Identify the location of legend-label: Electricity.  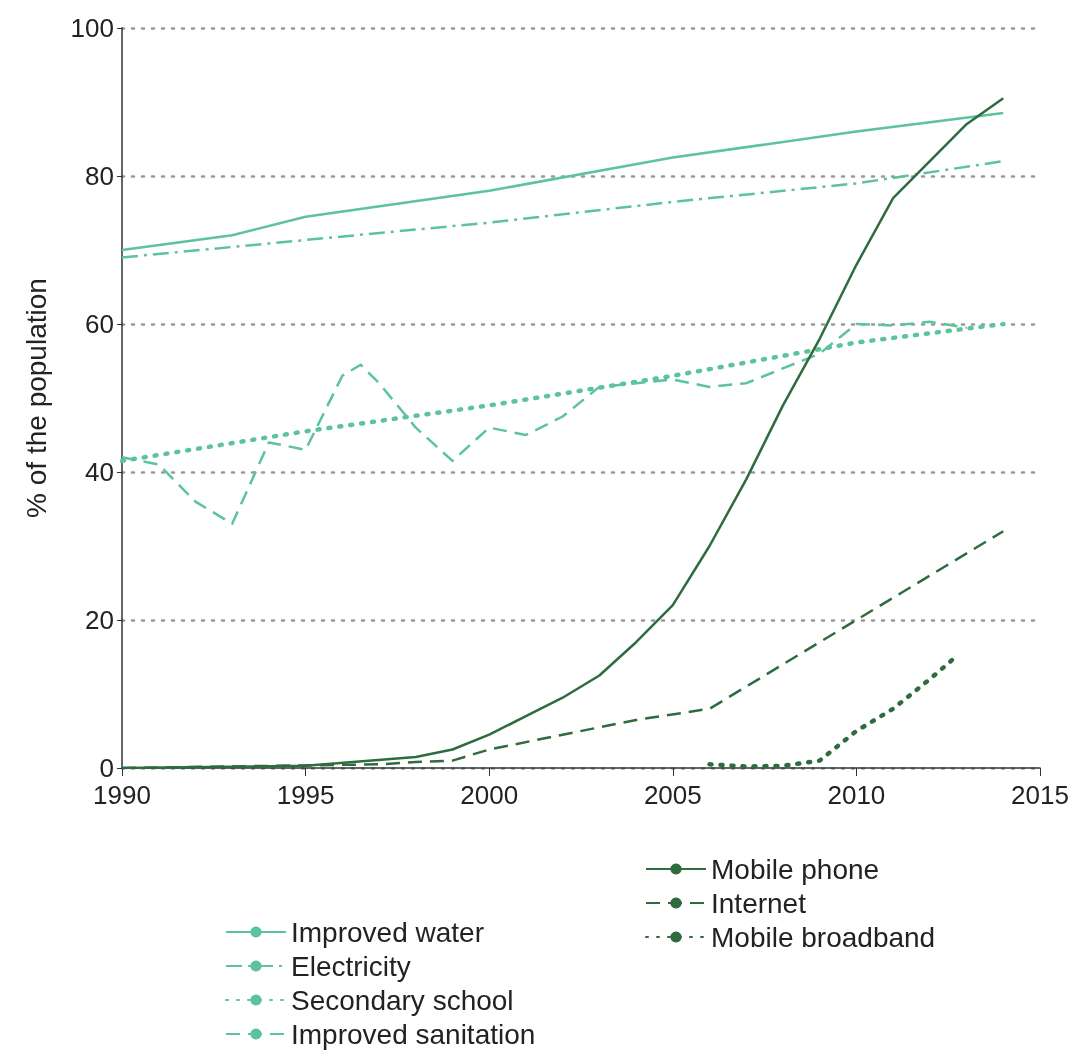
(351, 966).